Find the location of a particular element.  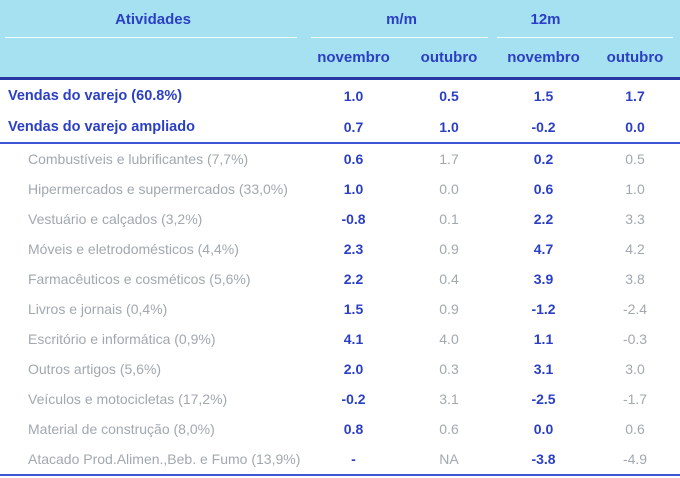

row-label: Vendas do varejo ampliado is located at coordinates (101, 126).